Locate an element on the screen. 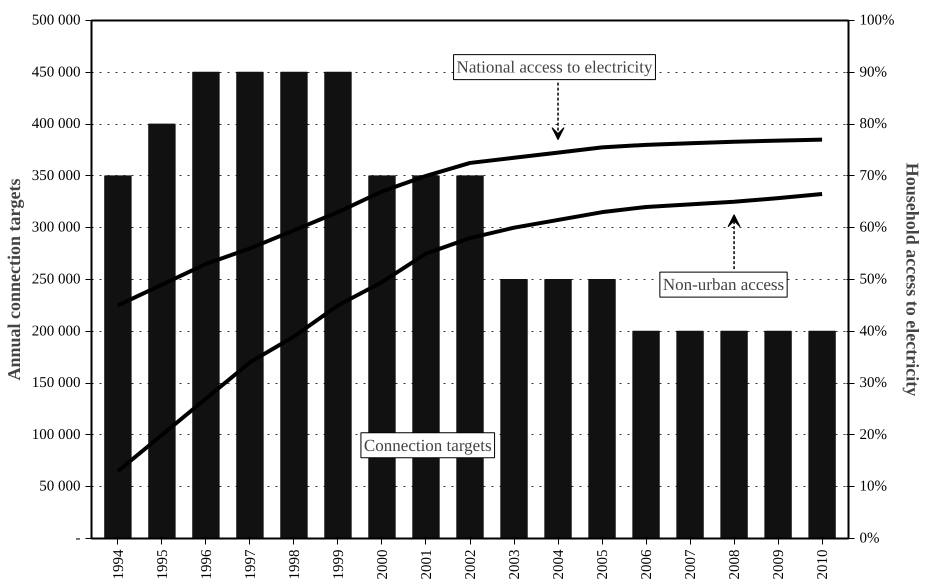 This screenshot has width=925, height=582. x-tick-label: 1998 is located at coordinates (294, 565).